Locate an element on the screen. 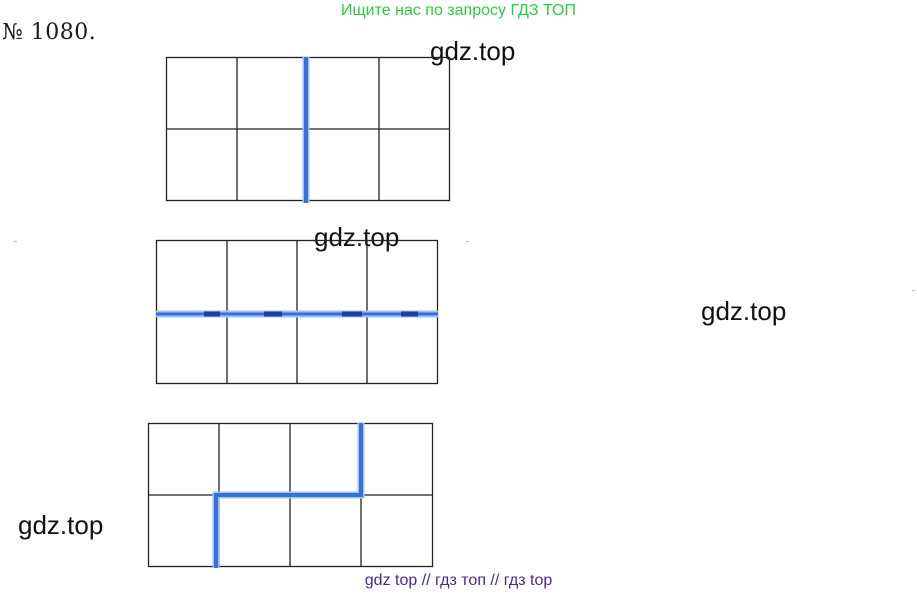 The image size is (917, 596). rectangle-2x4-horizontal-cut is located at coordinates (297, 312).